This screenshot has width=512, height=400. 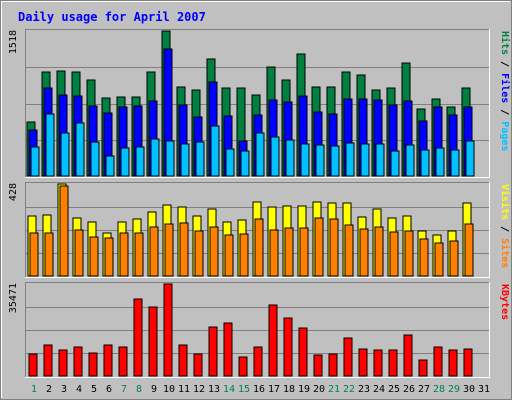 What do you see at coordinates (184, 389) in the screenshot?
I see `day-label: 11` at bounding box center [184, 389].